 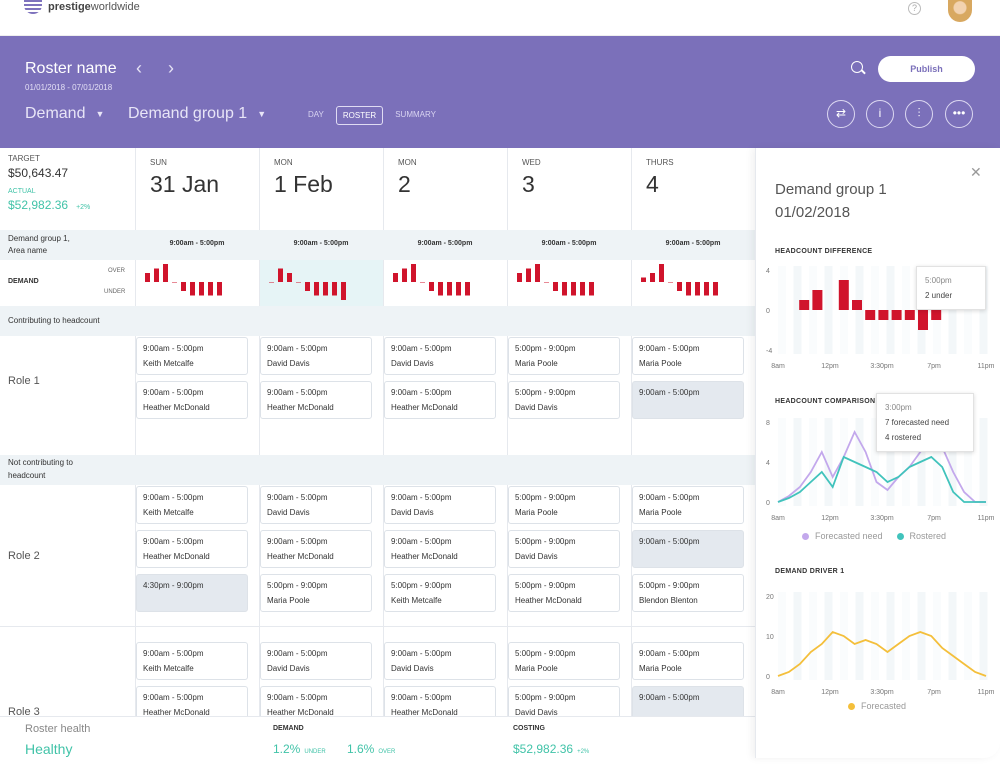 What do you see at coordinates (531, 178) in the screenshot?
I see `day-header-3: WED 3` at bounding box center [531, 178].